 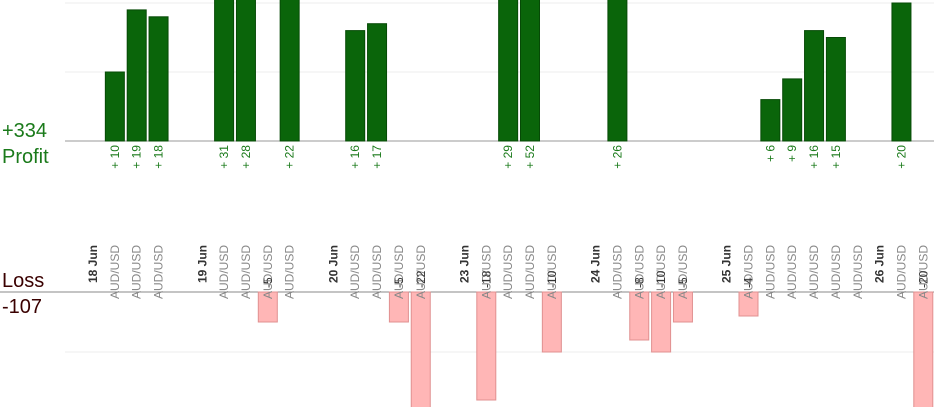 What do you see at coordinates (290, 157) in the screenshot?
I see `value-label: + 22` at bounding box center [290, 157].